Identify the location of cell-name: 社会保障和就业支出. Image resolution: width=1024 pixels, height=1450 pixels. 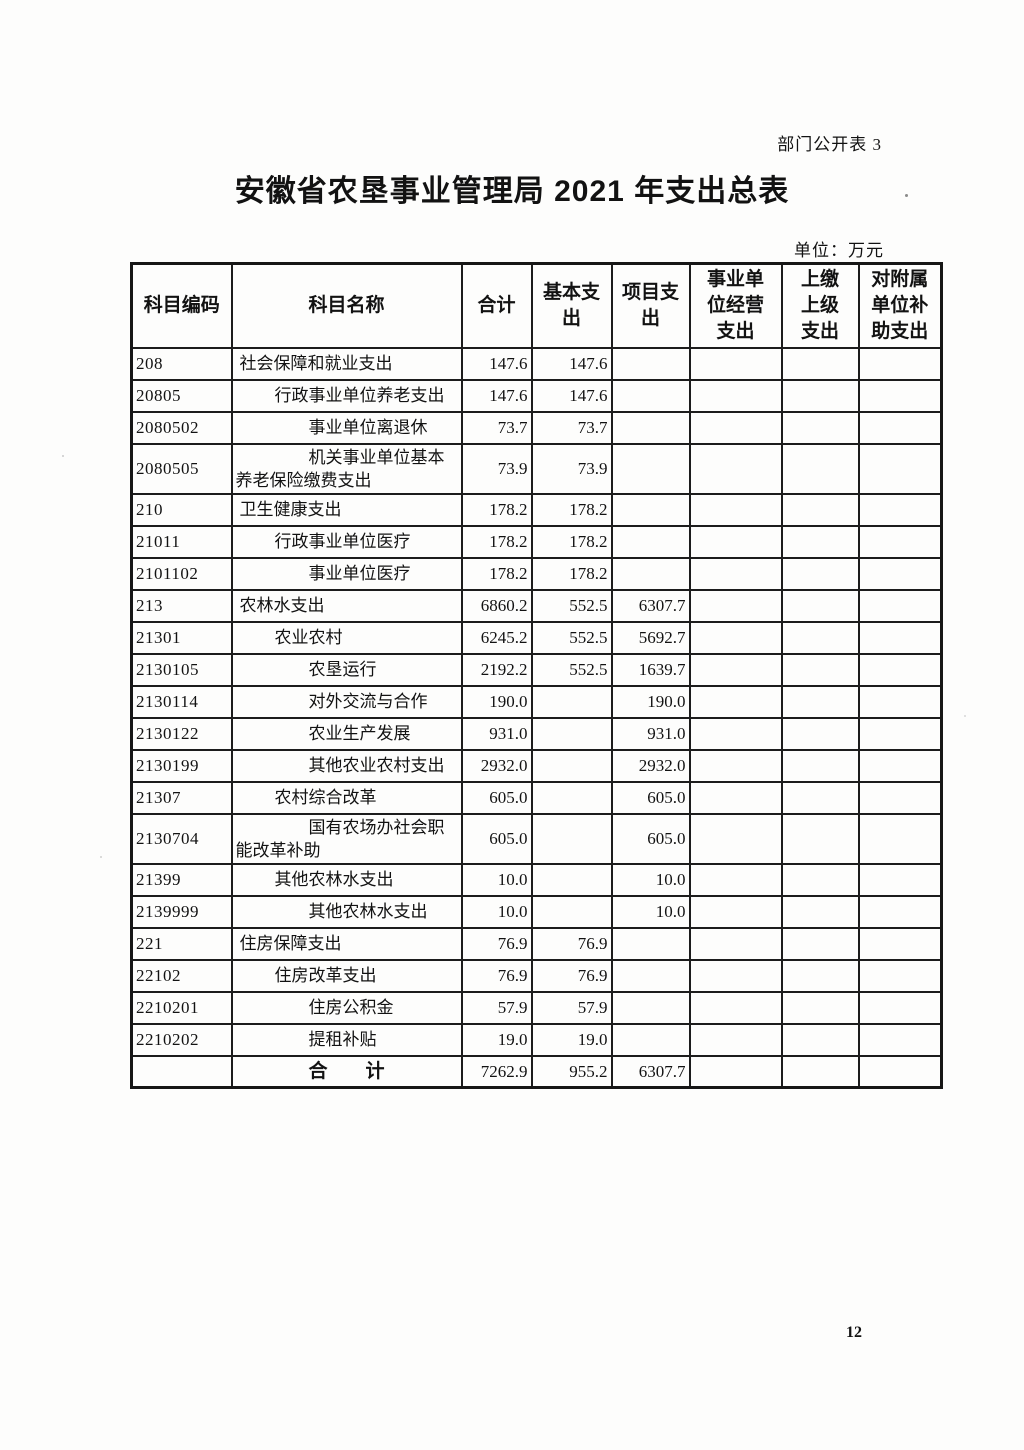
(346, 363).